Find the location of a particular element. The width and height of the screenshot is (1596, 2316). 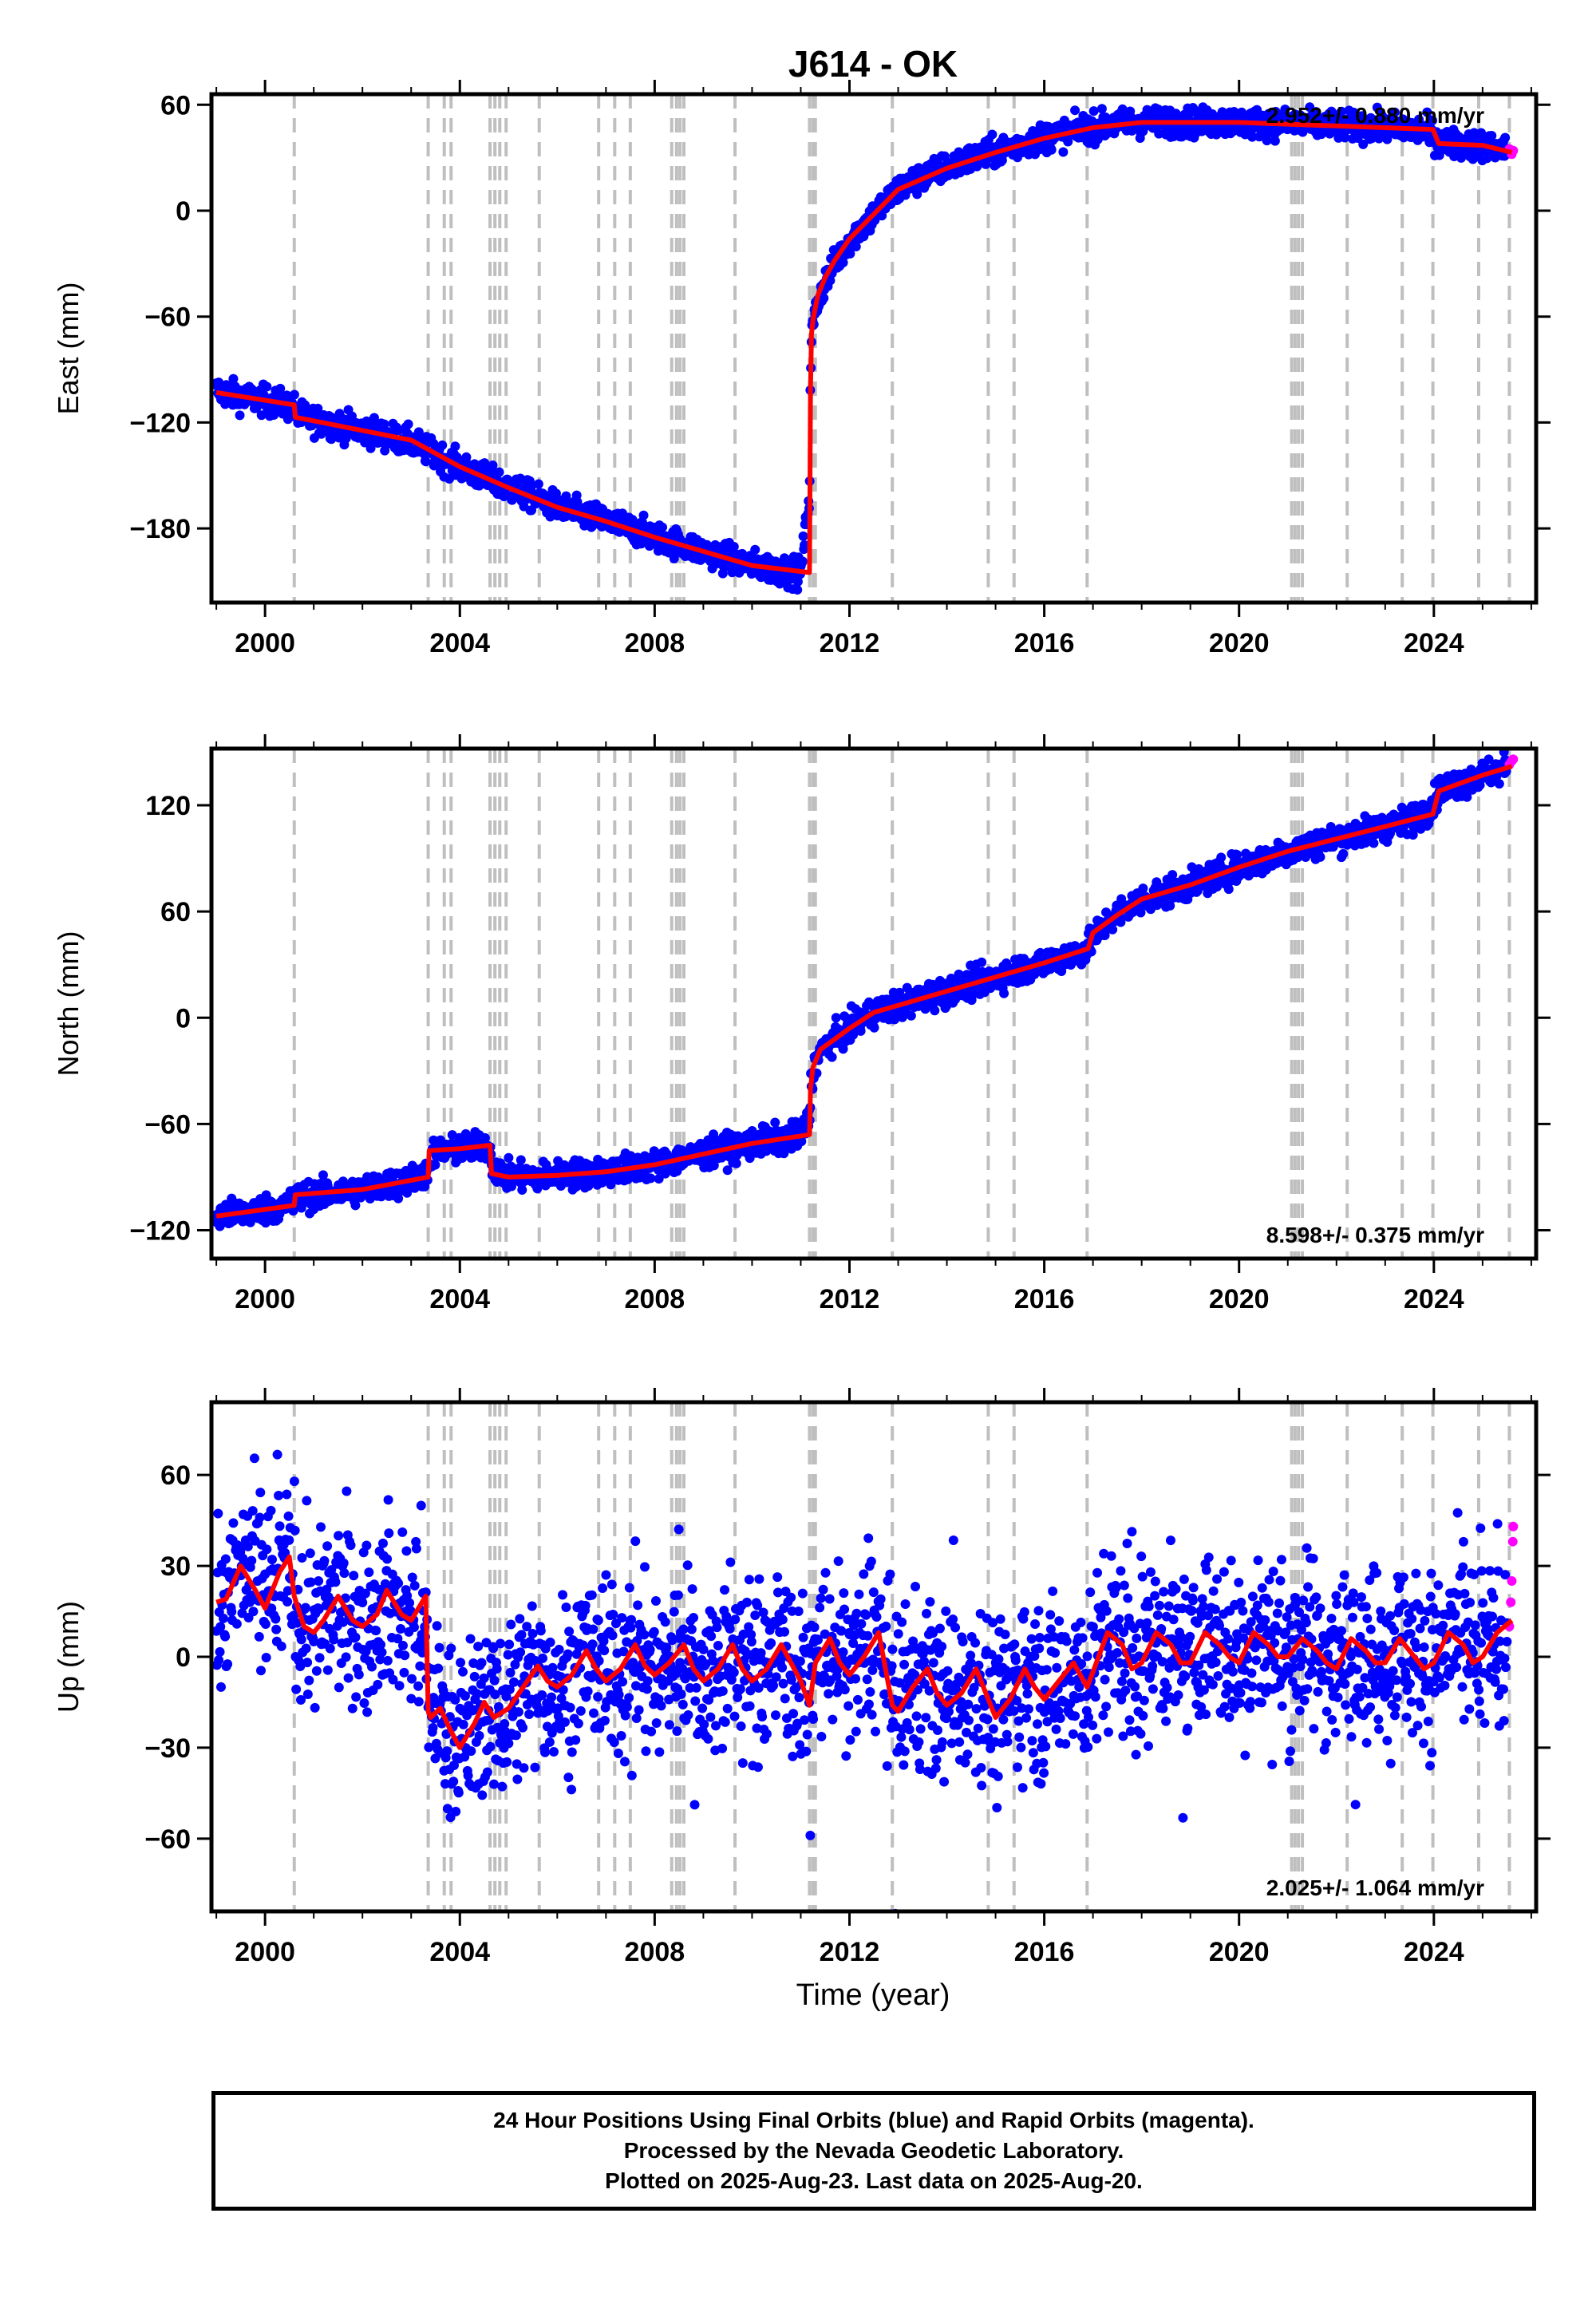

east-x-tick-label: 2024 is located at coordinates (1434, 643).